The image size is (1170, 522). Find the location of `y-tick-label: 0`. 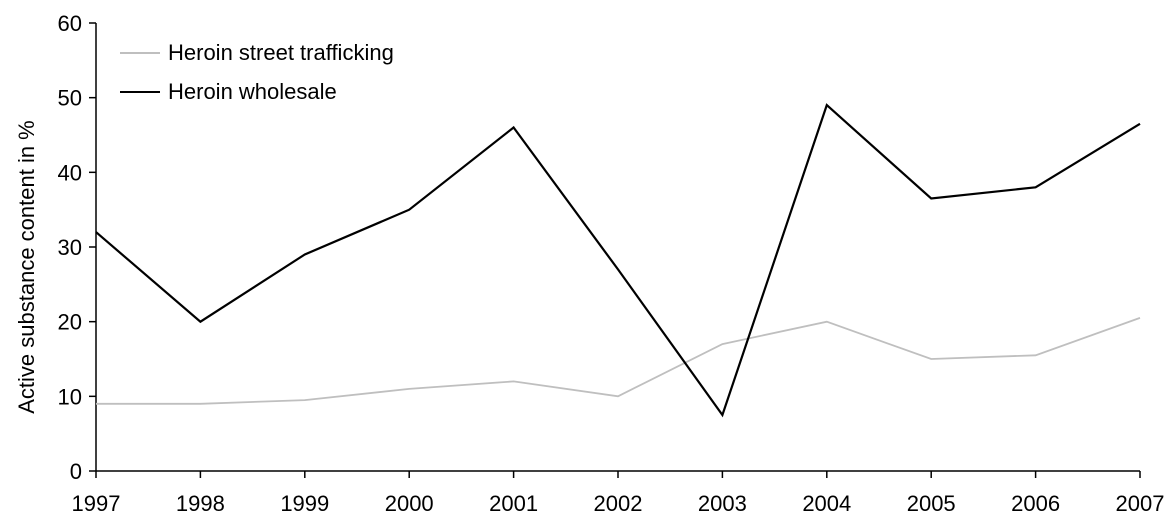

y-tick-label: 0 is located at coordinates (76, 471).